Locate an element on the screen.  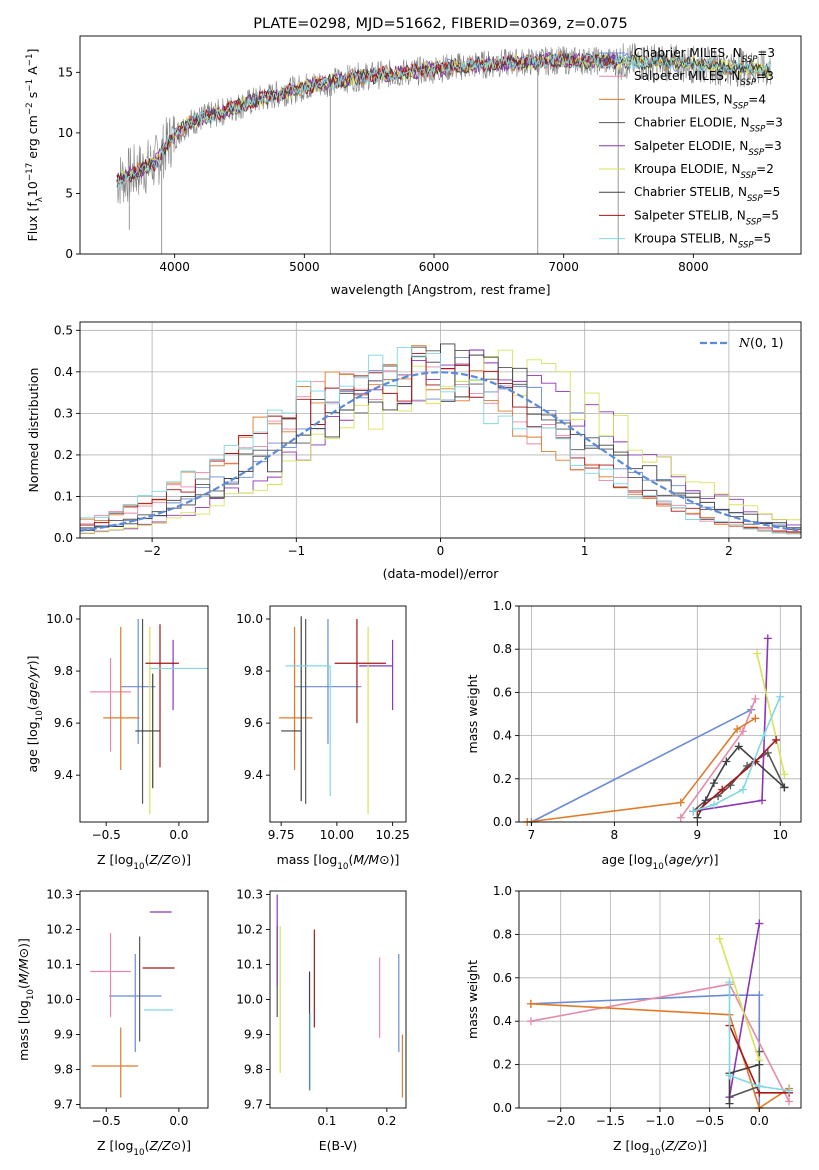
mass-vs-ebv-xtick-label-1: 0.2 is located at coordinates (386, 1121).